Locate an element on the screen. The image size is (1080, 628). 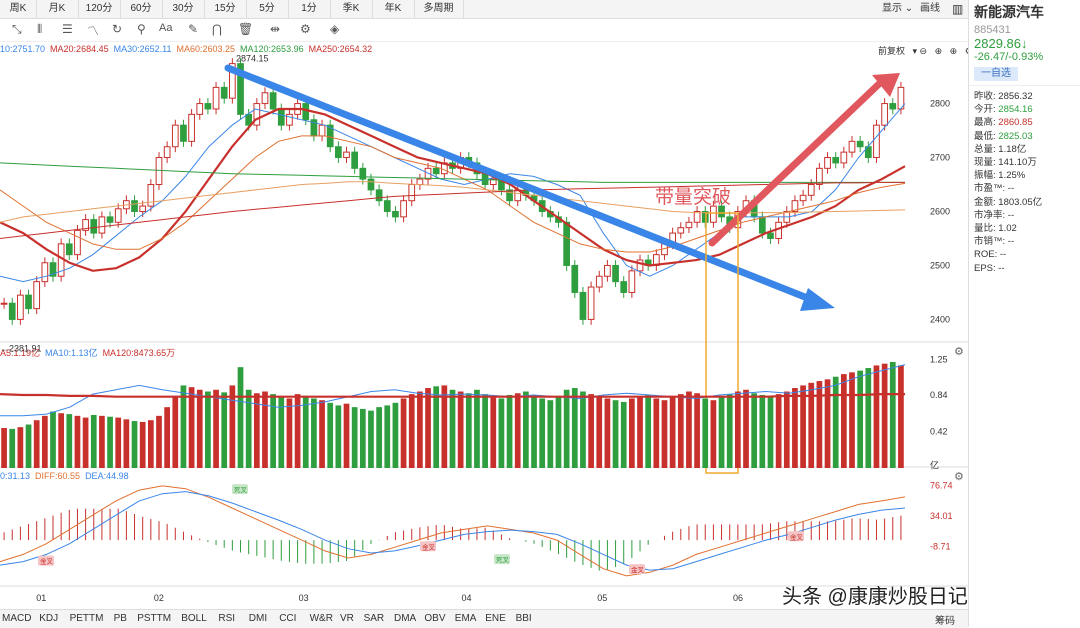
period-tab-6: 5分 is located at coordinates (267, 9).